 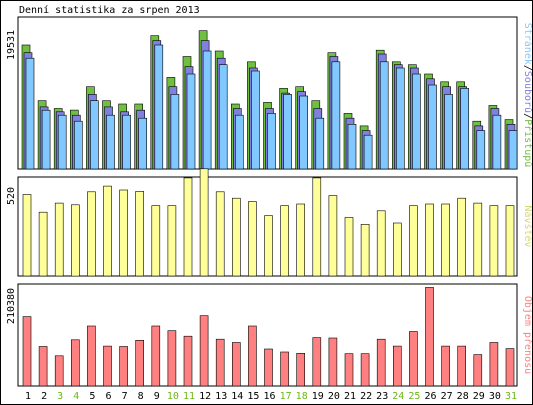 I want to click on x-tick-day-14: 14, so click(x=237, y=396).